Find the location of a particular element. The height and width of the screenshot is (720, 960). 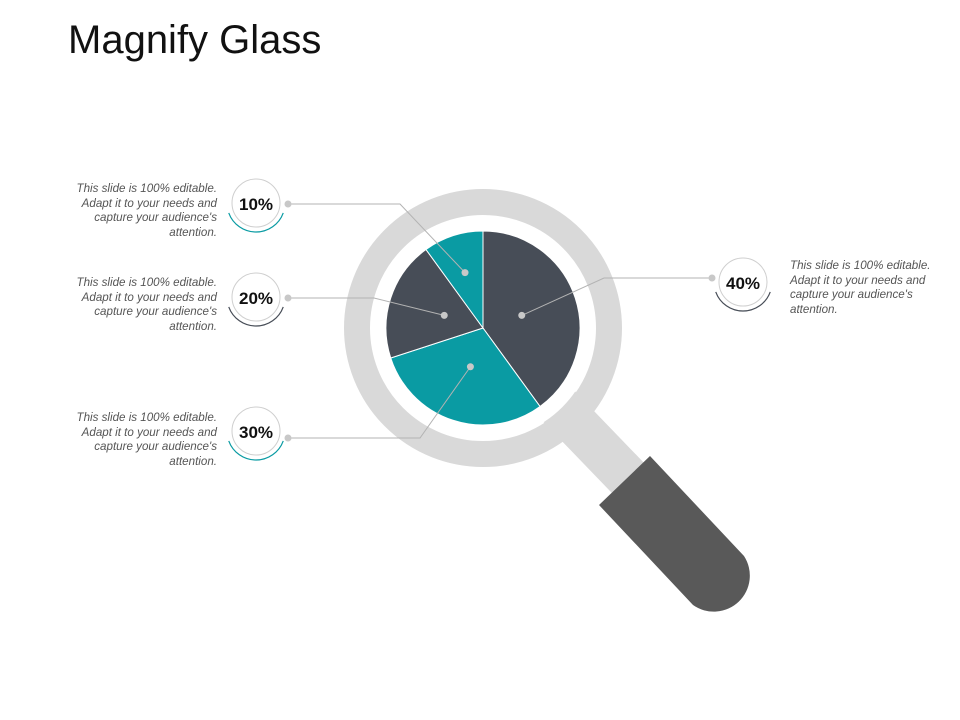

slice-label-20: 20% is located at coordinates (256, 298).